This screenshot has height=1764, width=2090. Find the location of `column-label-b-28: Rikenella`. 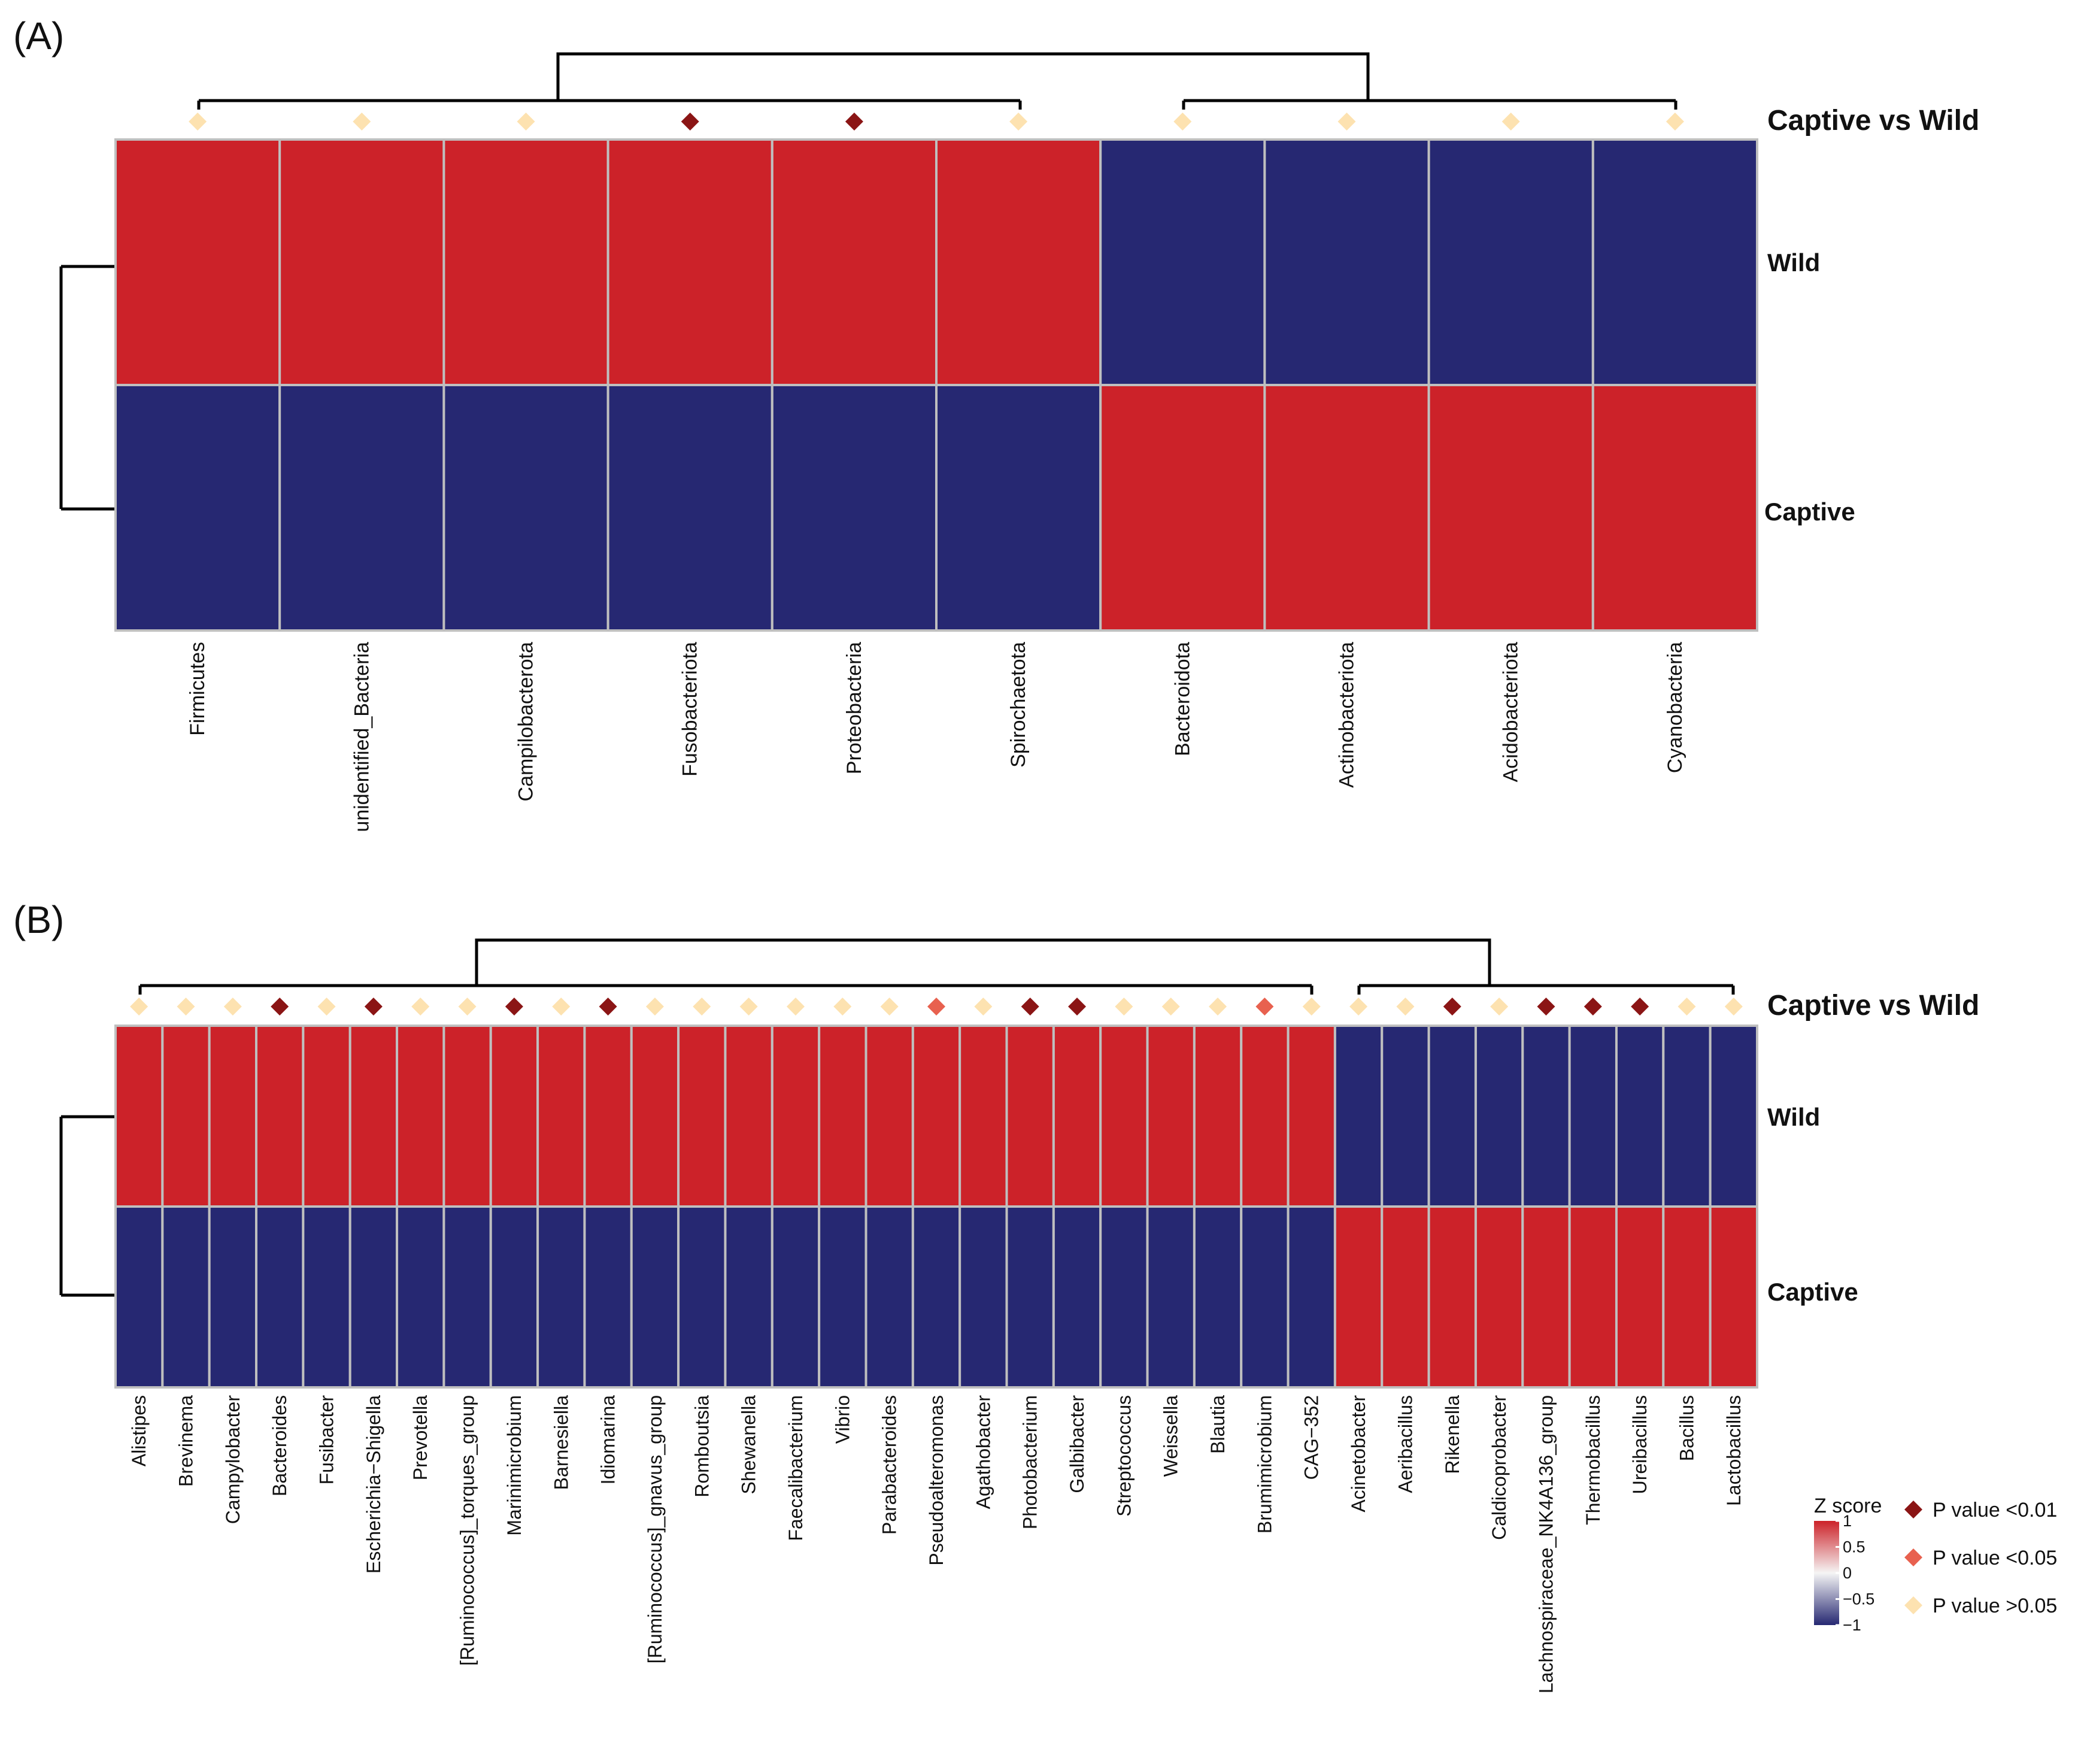

column-label-b-28: Rikenella is located at coordinates (1452, 1434).